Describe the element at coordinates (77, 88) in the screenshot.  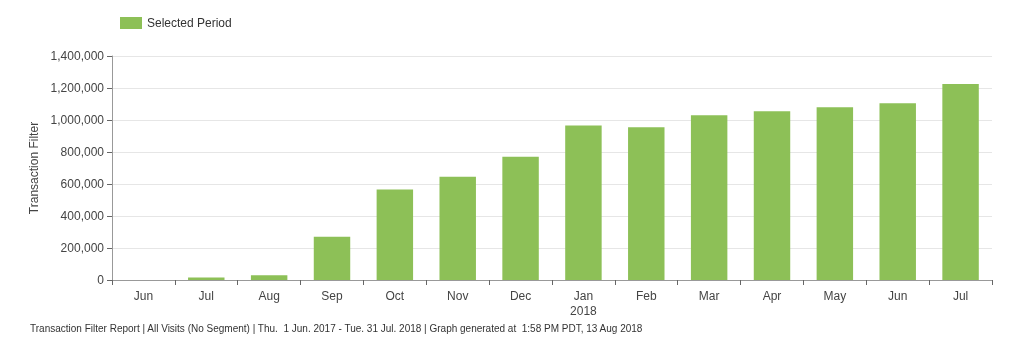
I see `y-tick-label: 1,200,000` at that location.